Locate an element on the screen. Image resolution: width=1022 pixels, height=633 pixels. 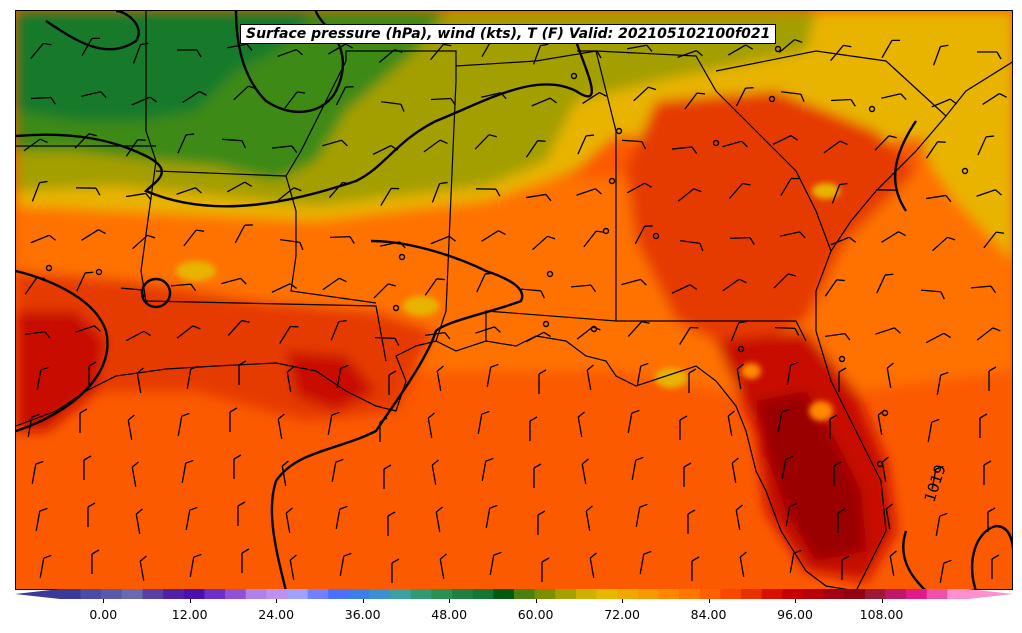
colorbar-tick-mark is located at coordinates (882, 601).